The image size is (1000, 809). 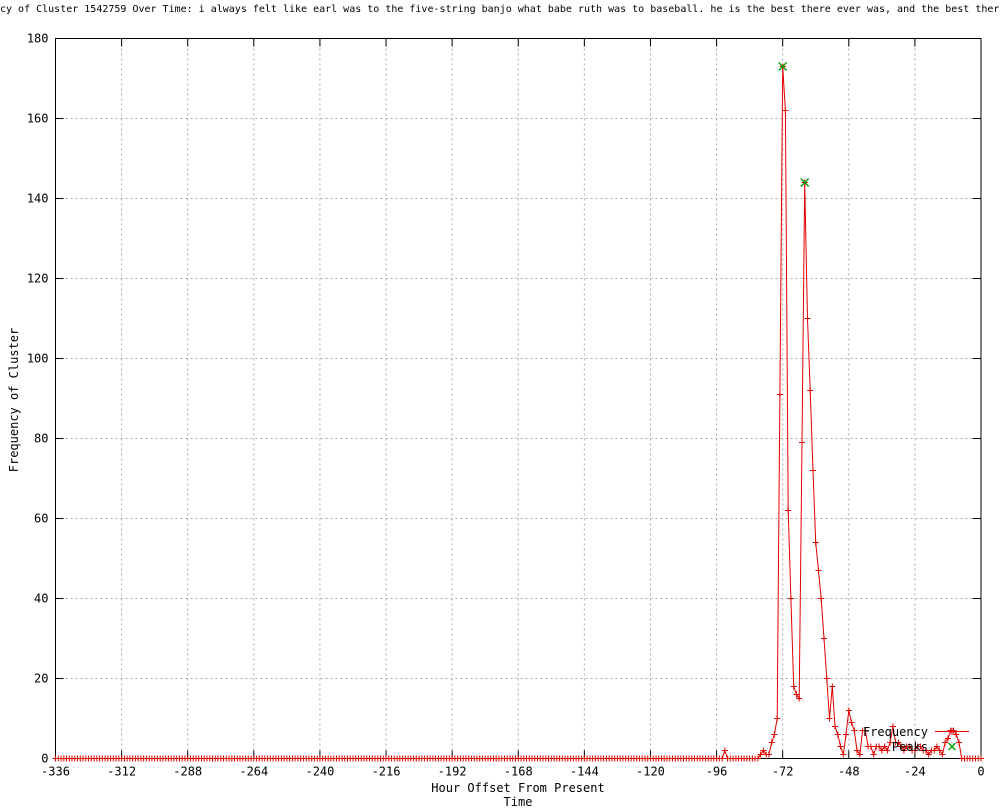 What do you see at coordinates (187, 772) in the screenshot?
I see `x-tick-label: -288` at bounding box center [187, 772].